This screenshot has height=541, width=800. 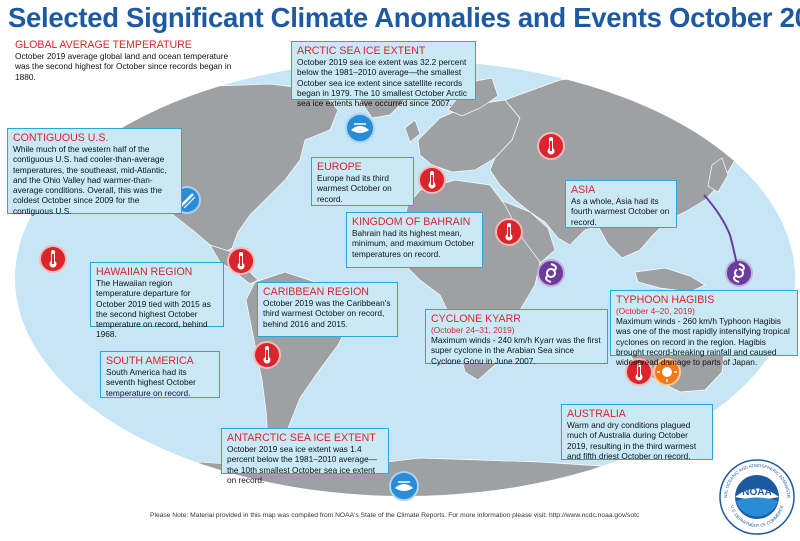 What do you see at coordinates (670, 280) in the screenshot?
I see `indonesia` at bounding box center [670, 280].